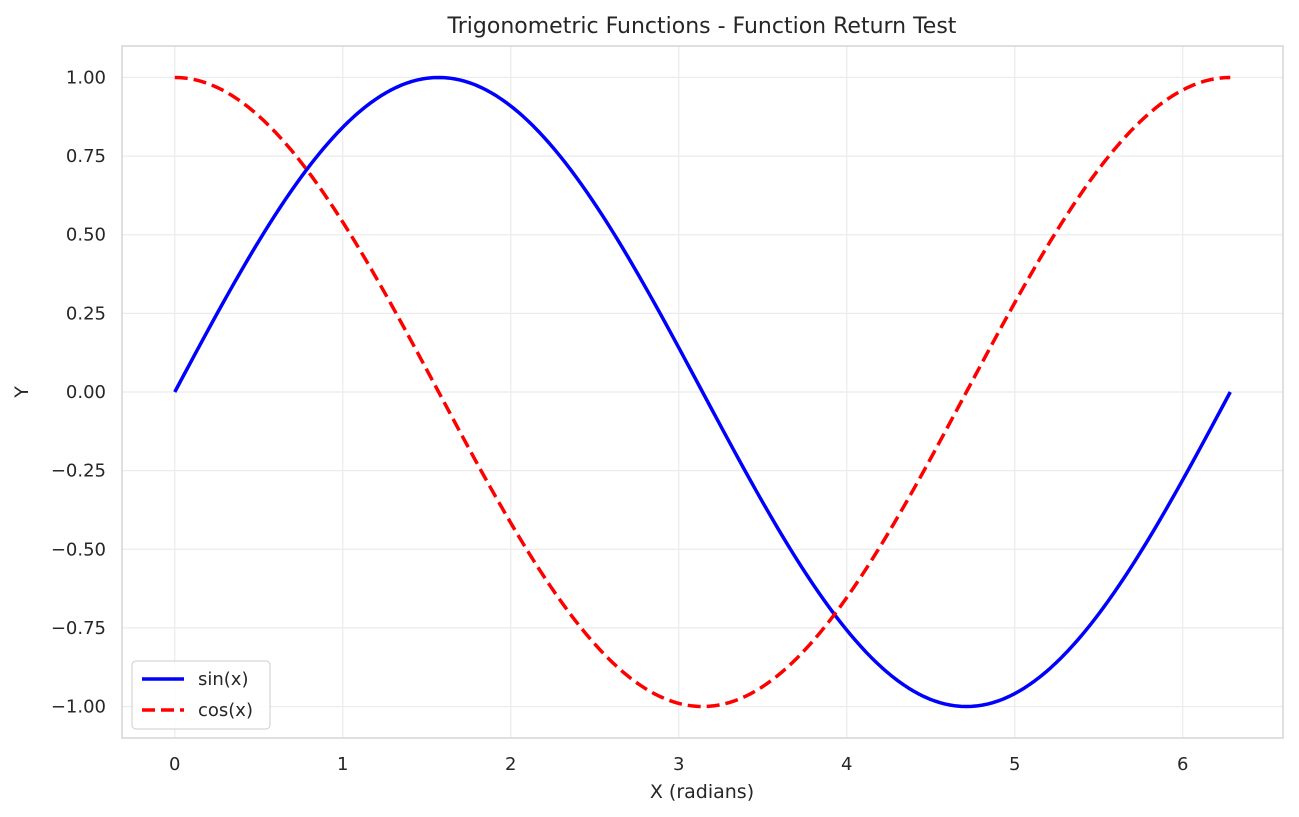 Image resolution: width=1299 pixels, height=817 pixels. I want to click on y-tick-label: −0.50, so click(78, 549).